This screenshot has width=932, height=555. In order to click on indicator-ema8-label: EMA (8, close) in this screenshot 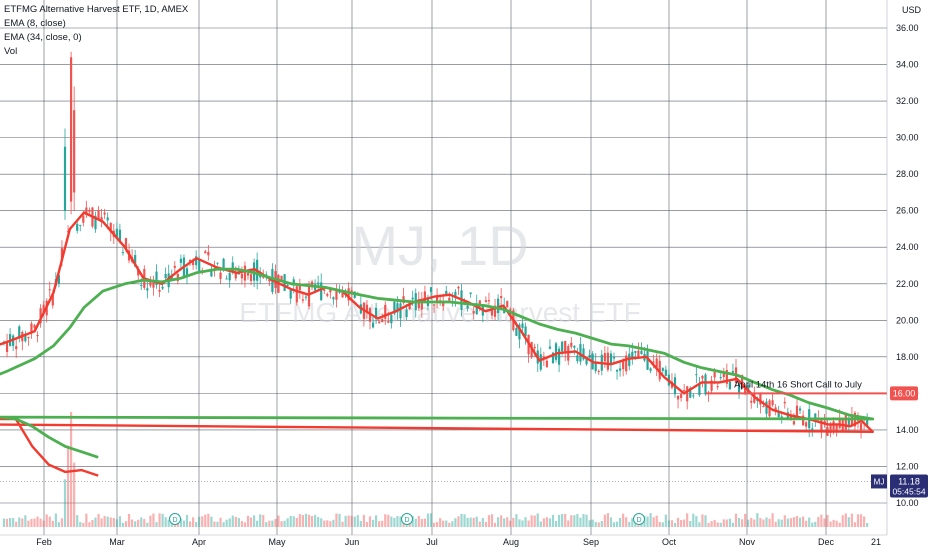, I will do `click(35, 23)`.